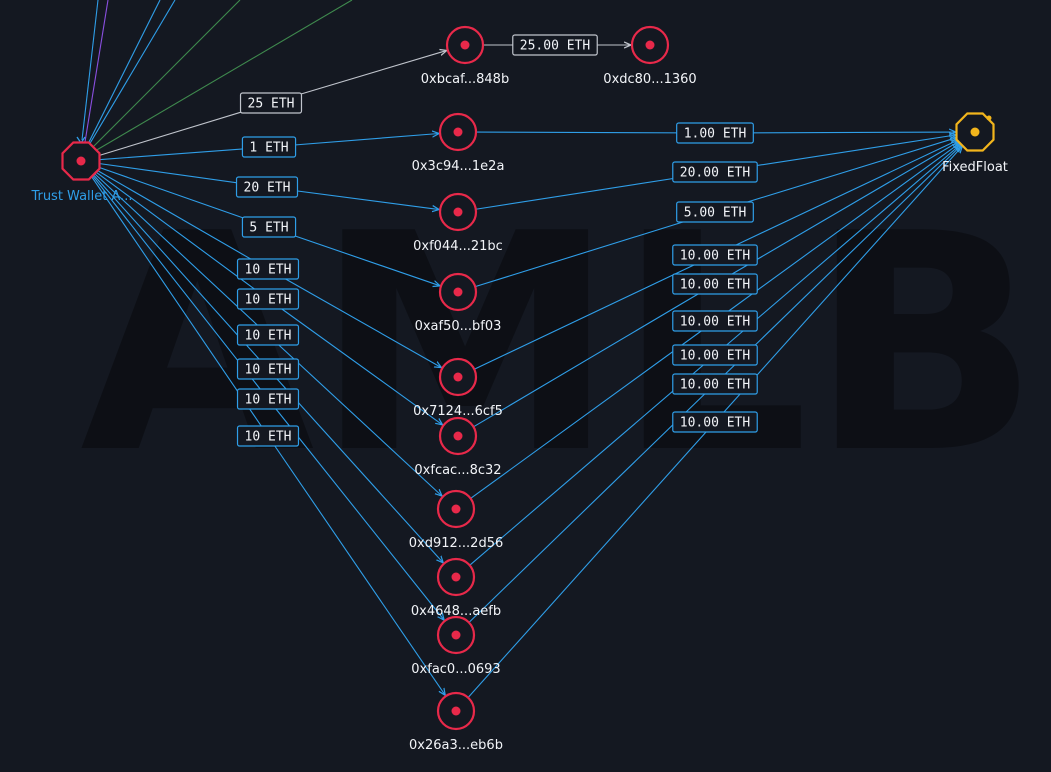  Describe the element at coordinates (458, 223) in the screenshot. I see `node-f044: 0xf044...21bc` at that location.